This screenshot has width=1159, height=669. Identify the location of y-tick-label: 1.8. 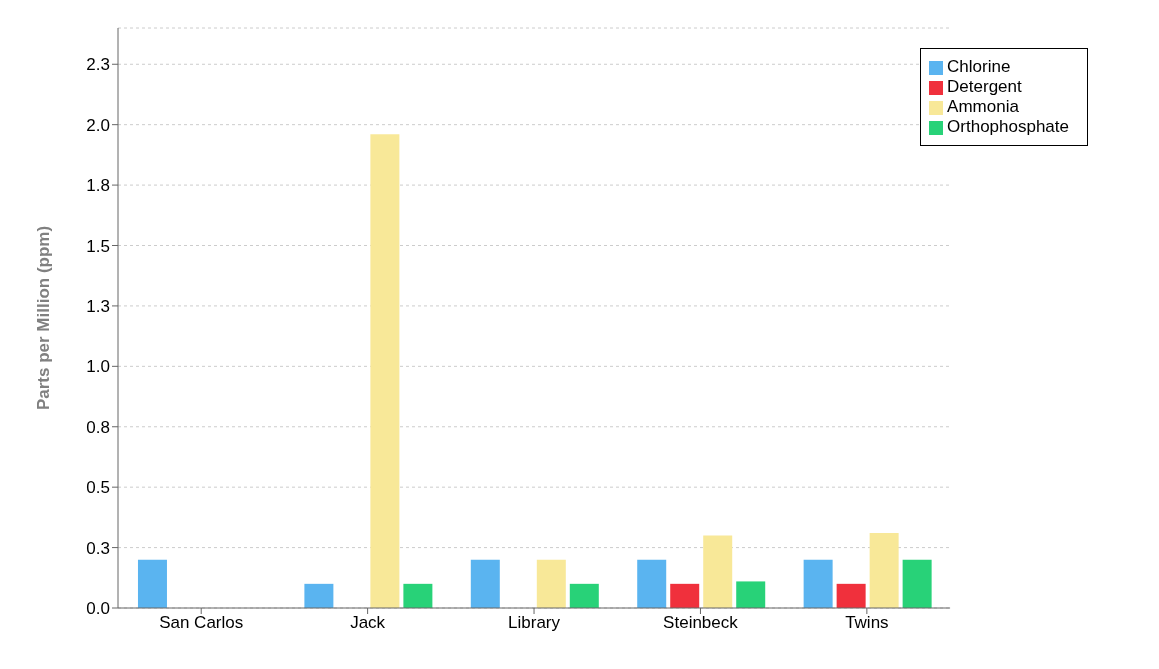
(98, 186).